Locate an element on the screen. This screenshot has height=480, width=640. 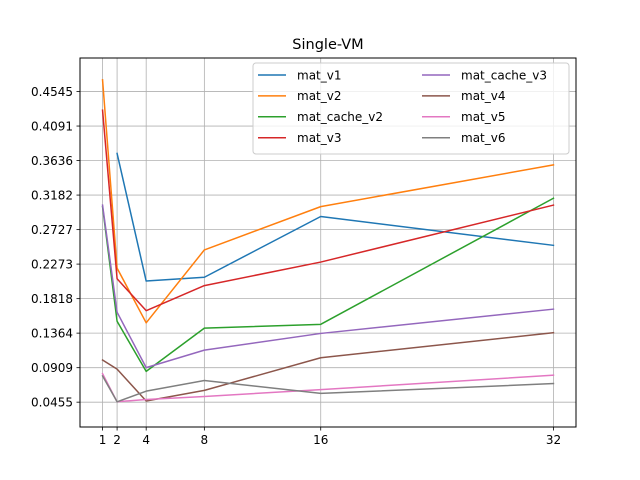
x-tick-label: 16 is located at coordinates (320, 440).